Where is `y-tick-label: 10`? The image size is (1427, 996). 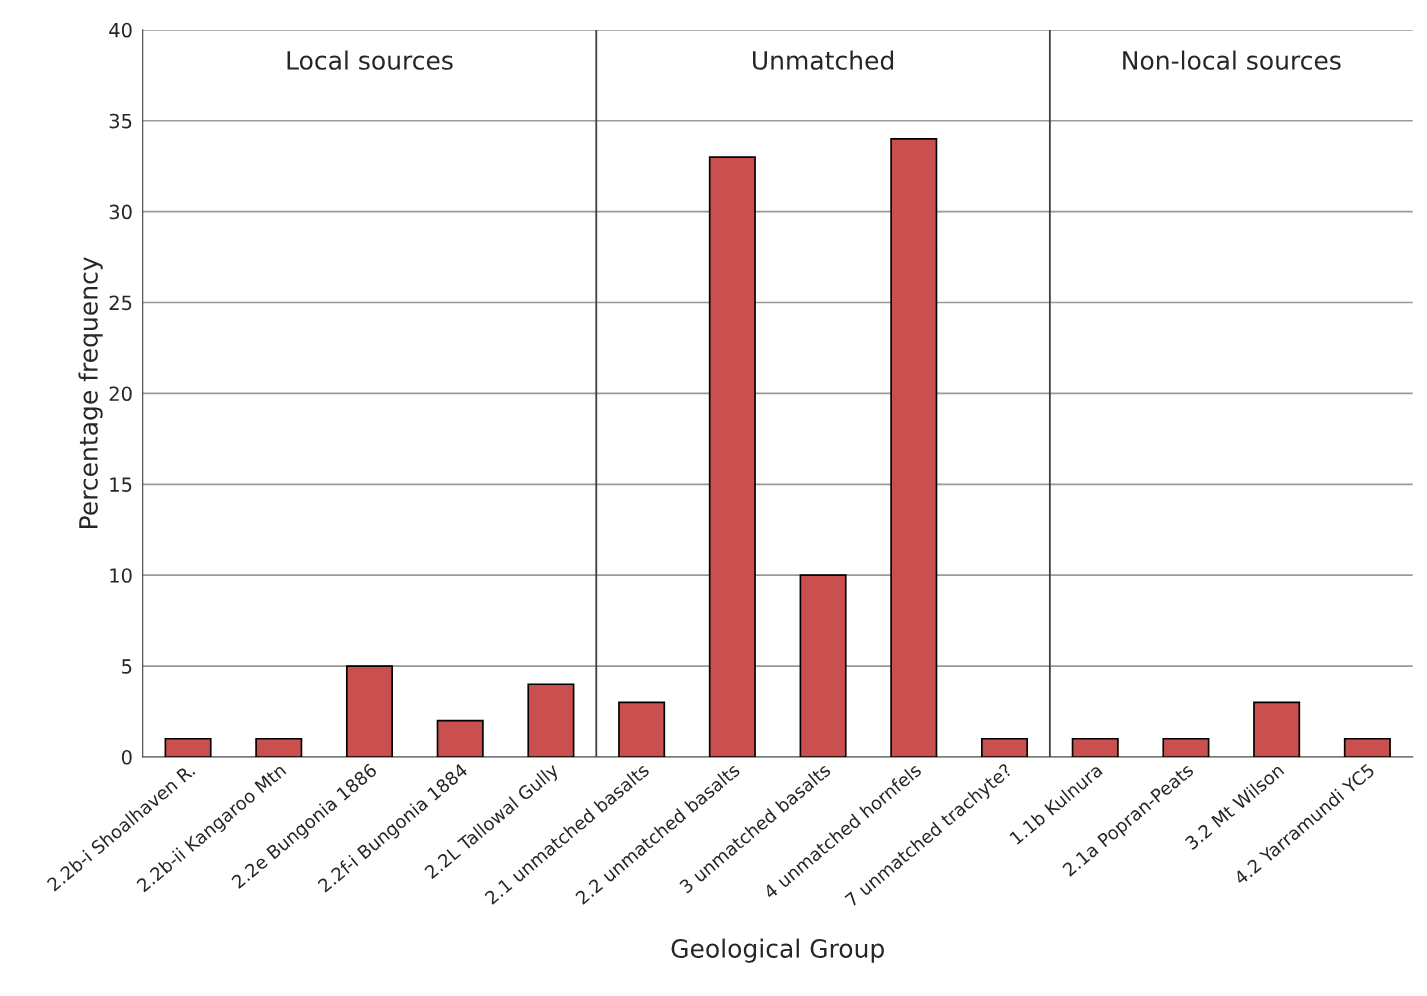 y-tick-label: 10 is located at coordinates (121, 575).